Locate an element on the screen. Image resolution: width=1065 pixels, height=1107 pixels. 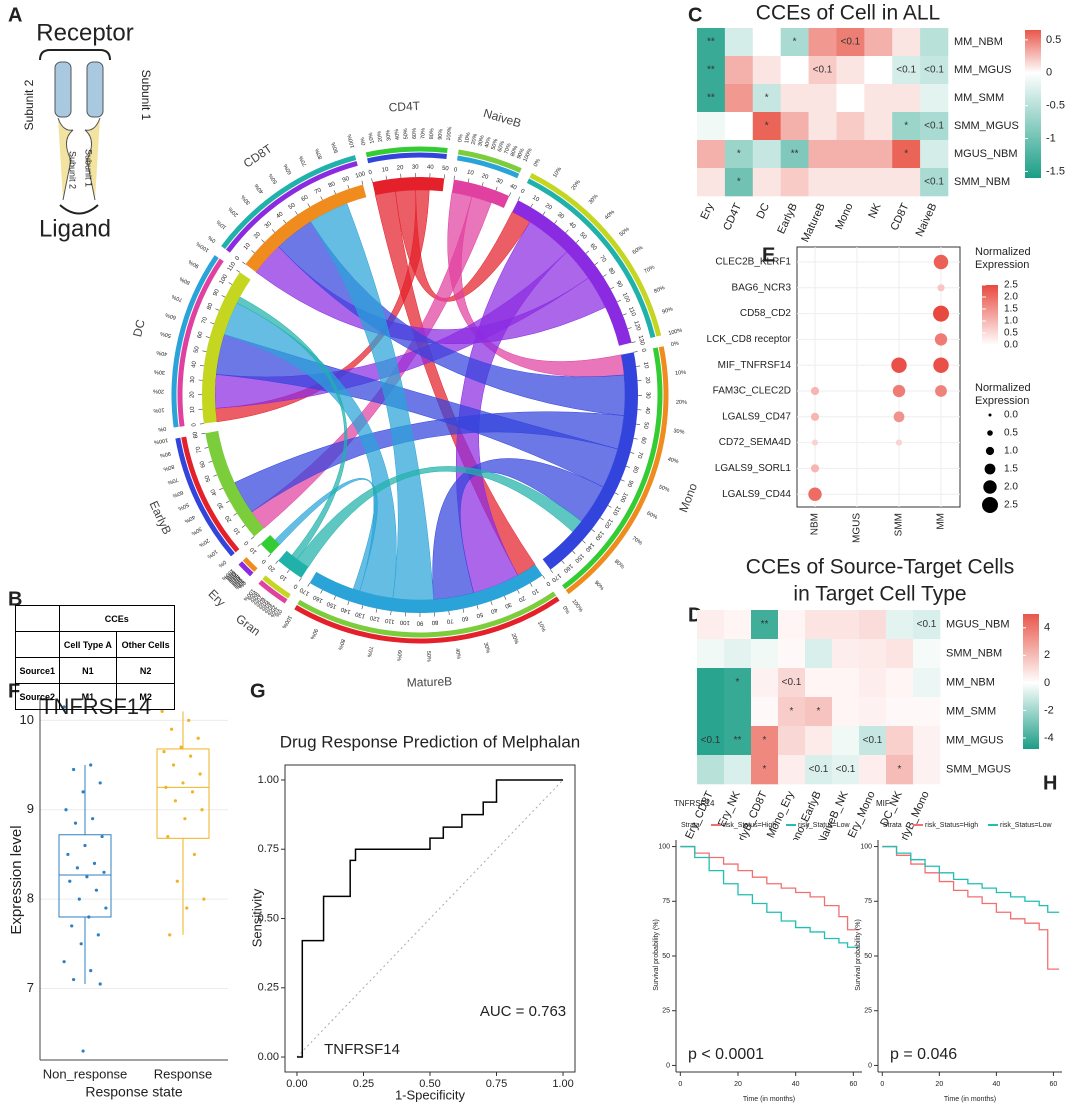
colorbar-label: -2 is located at coordinates (1049, 710).